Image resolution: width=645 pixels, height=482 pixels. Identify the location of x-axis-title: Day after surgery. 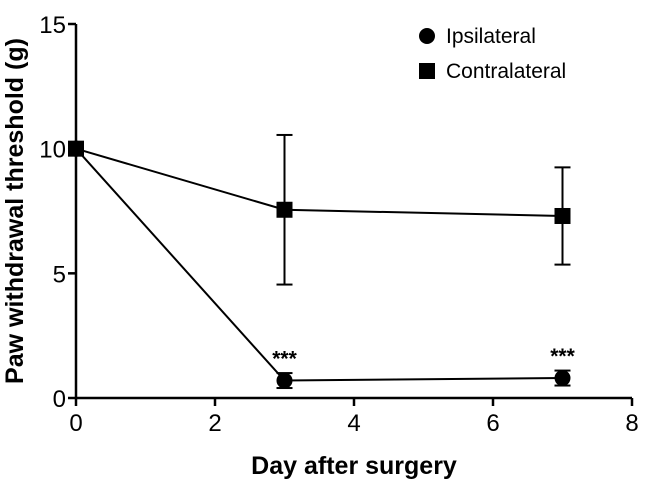
(354, 466).